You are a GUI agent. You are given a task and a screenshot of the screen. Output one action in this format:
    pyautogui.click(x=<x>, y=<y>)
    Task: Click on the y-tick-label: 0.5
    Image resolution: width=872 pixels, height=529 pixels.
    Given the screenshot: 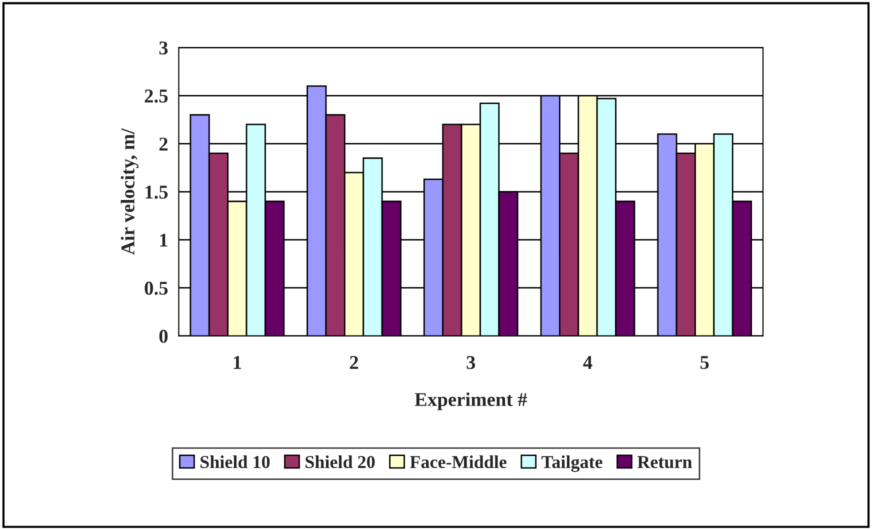 What is the action you would take?
    pyautogui.click(x=156, y=288)
    